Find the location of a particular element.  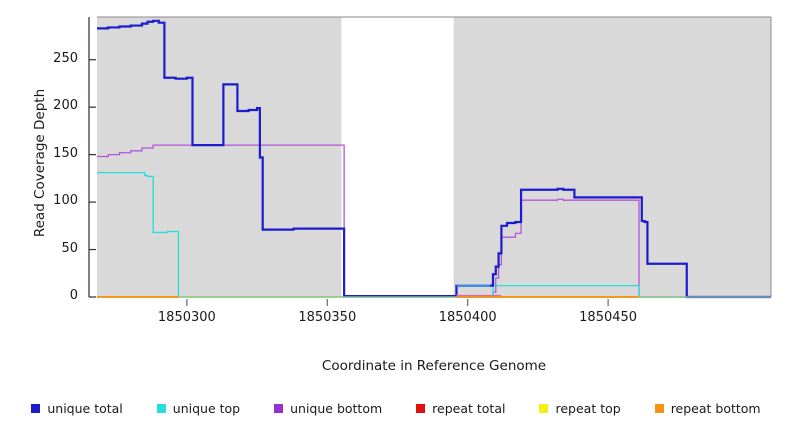

legend-item: repeat total is located at coordinates (460, 408).